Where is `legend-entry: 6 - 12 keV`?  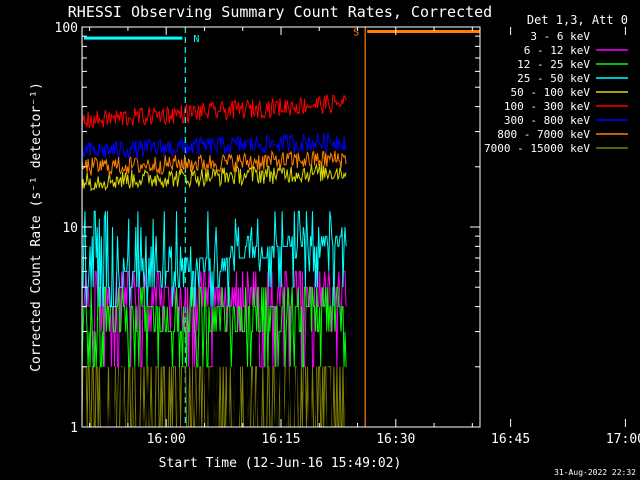 legend-entry: 6 - 12 keV is located at coordinates (576, 50).